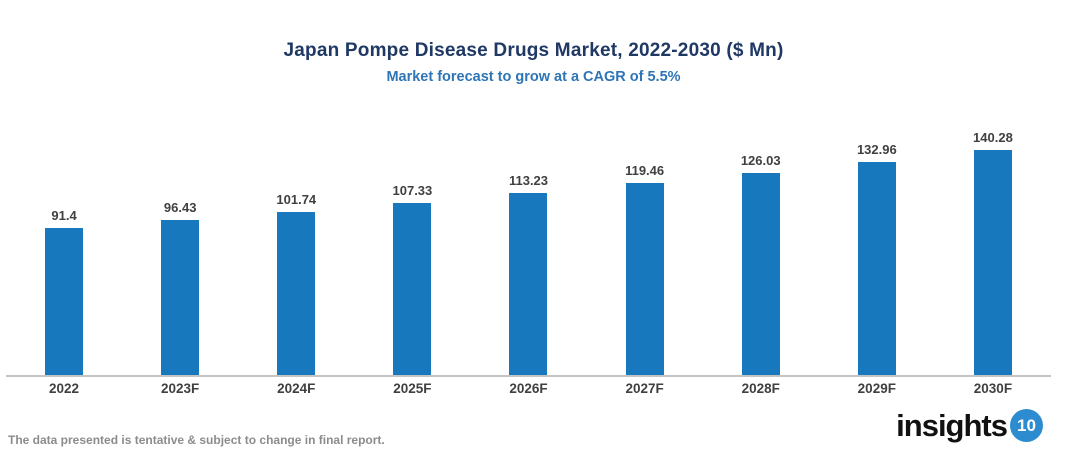  What do you see at coordinates (180, 207) in the screenshot?
I see `bar-value-label: 96.43` at bounding box center [180, 207].